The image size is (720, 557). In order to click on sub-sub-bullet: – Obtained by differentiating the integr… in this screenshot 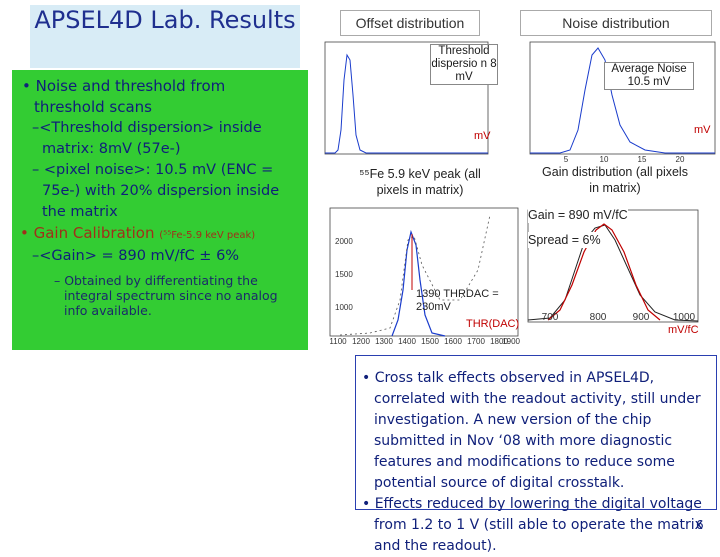, I will do `click(166, 295)`.